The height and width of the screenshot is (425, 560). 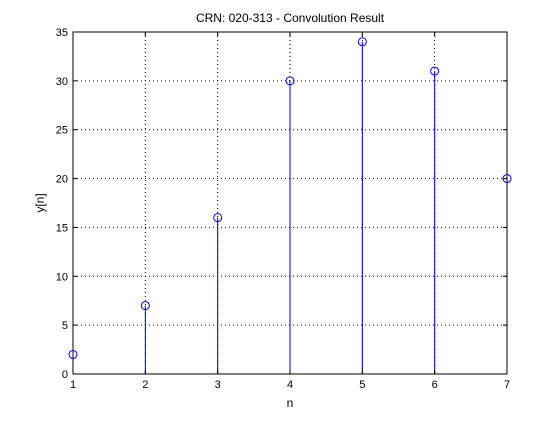 I want to click on y-tick-label: 5, so click(x=65, y=326).